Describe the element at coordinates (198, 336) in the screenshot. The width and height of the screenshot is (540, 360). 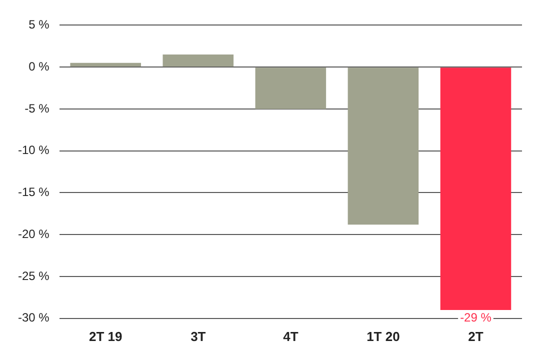
I see `x-tick-label: 3T` at that location.